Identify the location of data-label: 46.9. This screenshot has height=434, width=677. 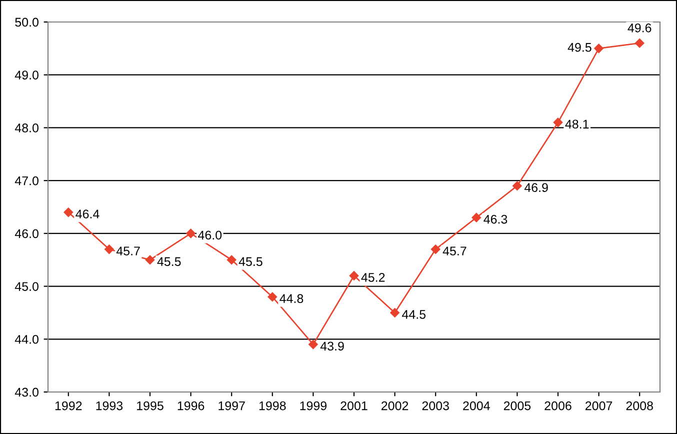
(536, 187).